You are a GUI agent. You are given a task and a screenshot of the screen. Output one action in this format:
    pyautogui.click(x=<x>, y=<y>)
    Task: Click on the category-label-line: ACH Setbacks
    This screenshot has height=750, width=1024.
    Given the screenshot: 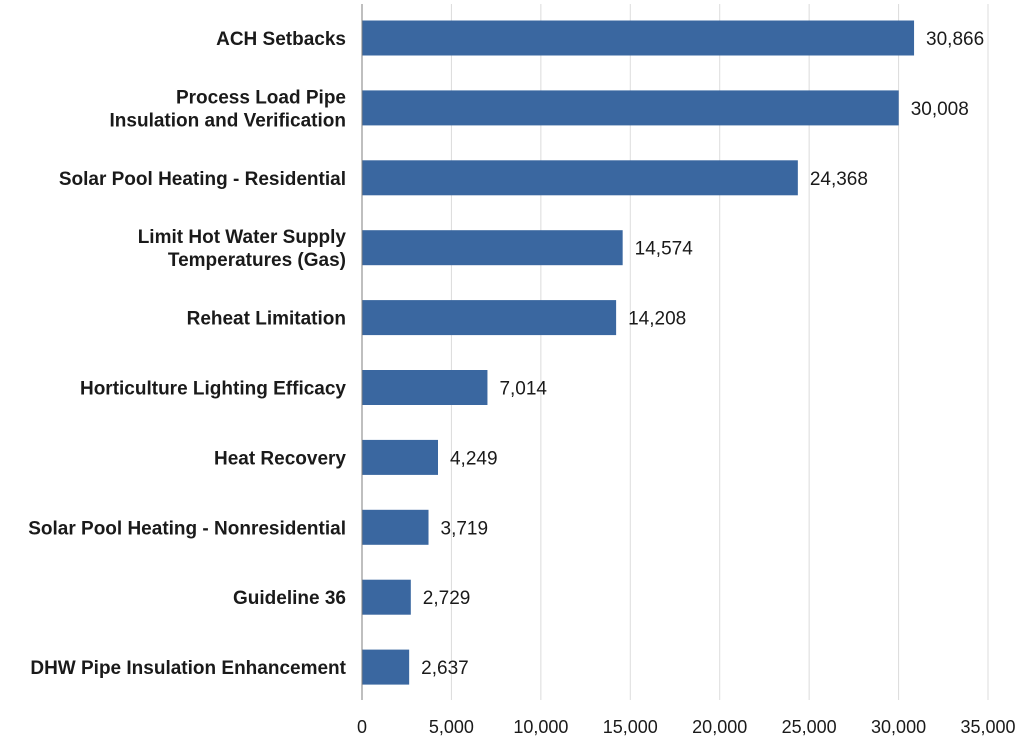 What is the action you would take?
    pyautogui.click(x=281, y=39)
    